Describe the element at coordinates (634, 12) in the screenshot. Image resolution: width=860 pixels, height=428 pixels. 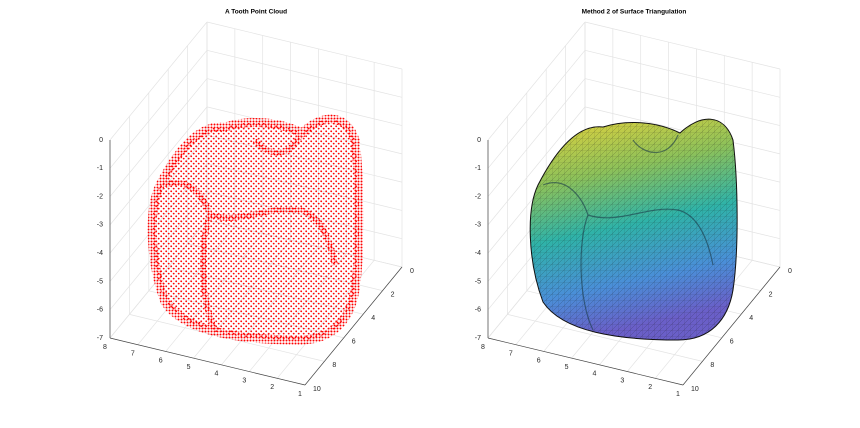
I see `chart-title: Method 2 of Surface Triangulation` at that location.